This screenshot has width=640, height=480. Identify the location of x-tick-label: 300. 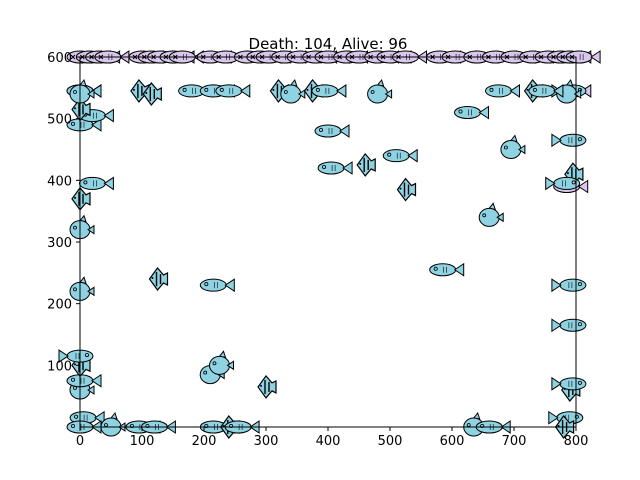
(266, 441).